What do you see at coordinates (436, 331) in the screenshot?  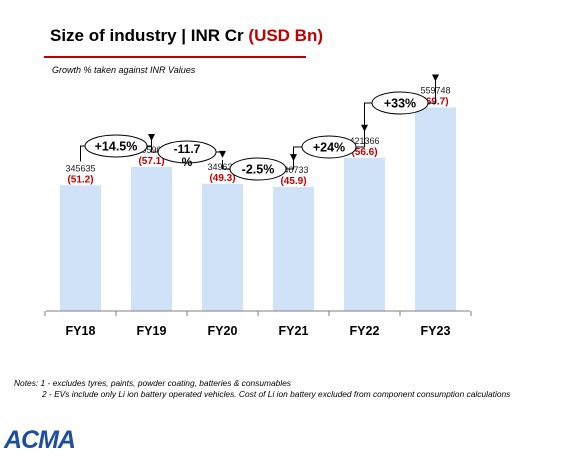 I see `x-tick-label-fy23: FY23` at bounding box center [436, 331].